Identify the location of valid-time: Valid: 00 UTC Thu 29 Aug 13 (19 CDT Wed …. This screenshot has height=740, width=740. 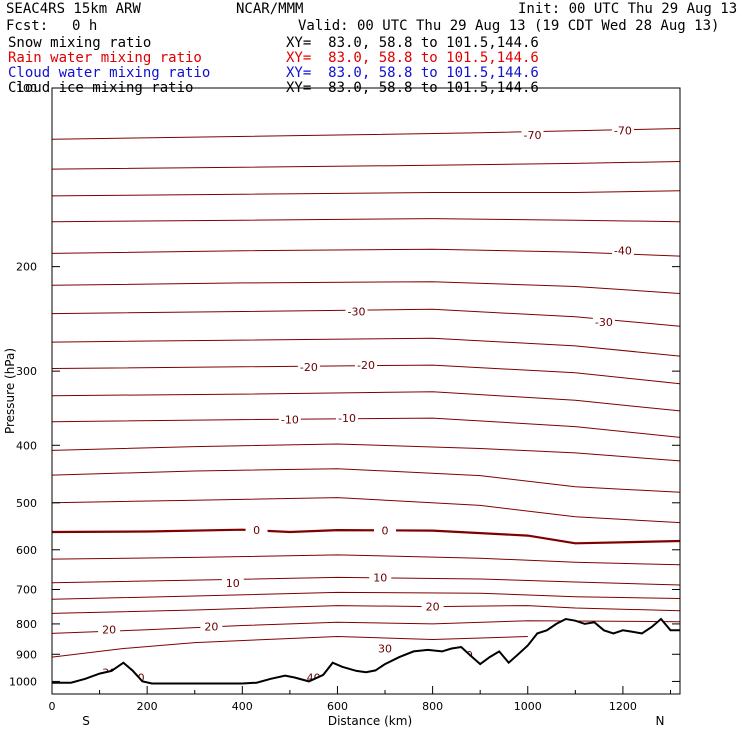
(509, 26).